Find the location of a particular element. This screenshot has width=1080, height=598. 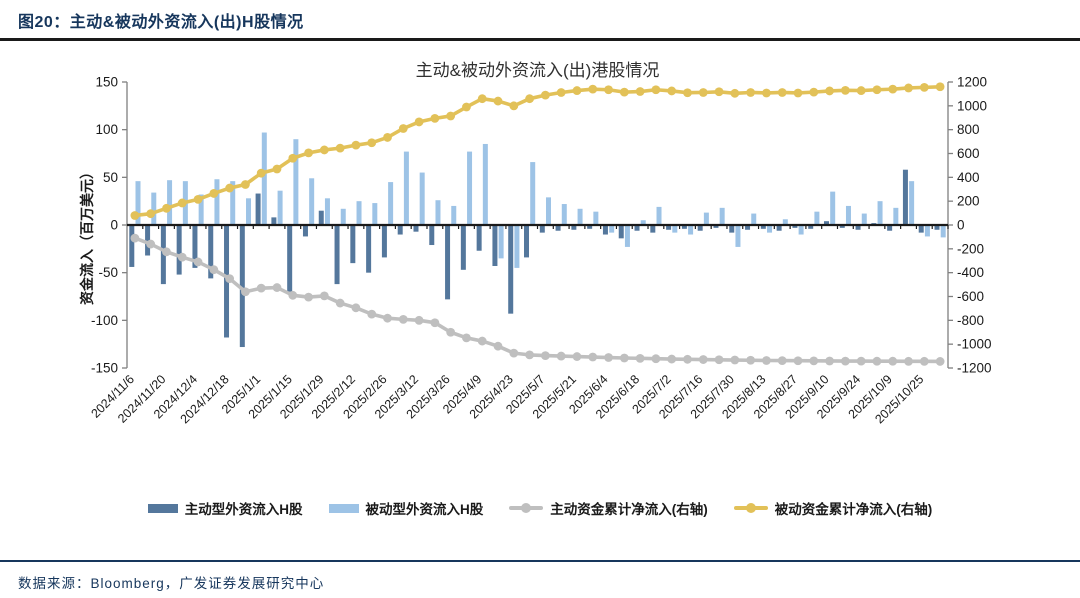

passive-bar-swatch is located at coordinates (343, 508).